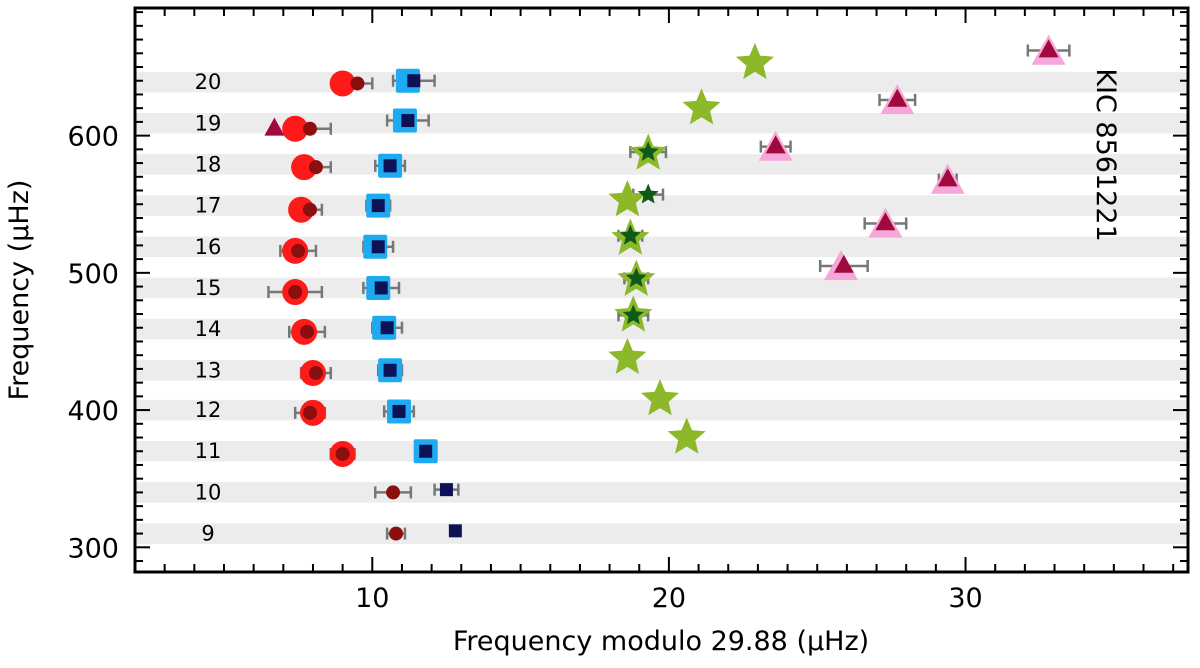  I want to click on order-label: 12, so click(208, 410).